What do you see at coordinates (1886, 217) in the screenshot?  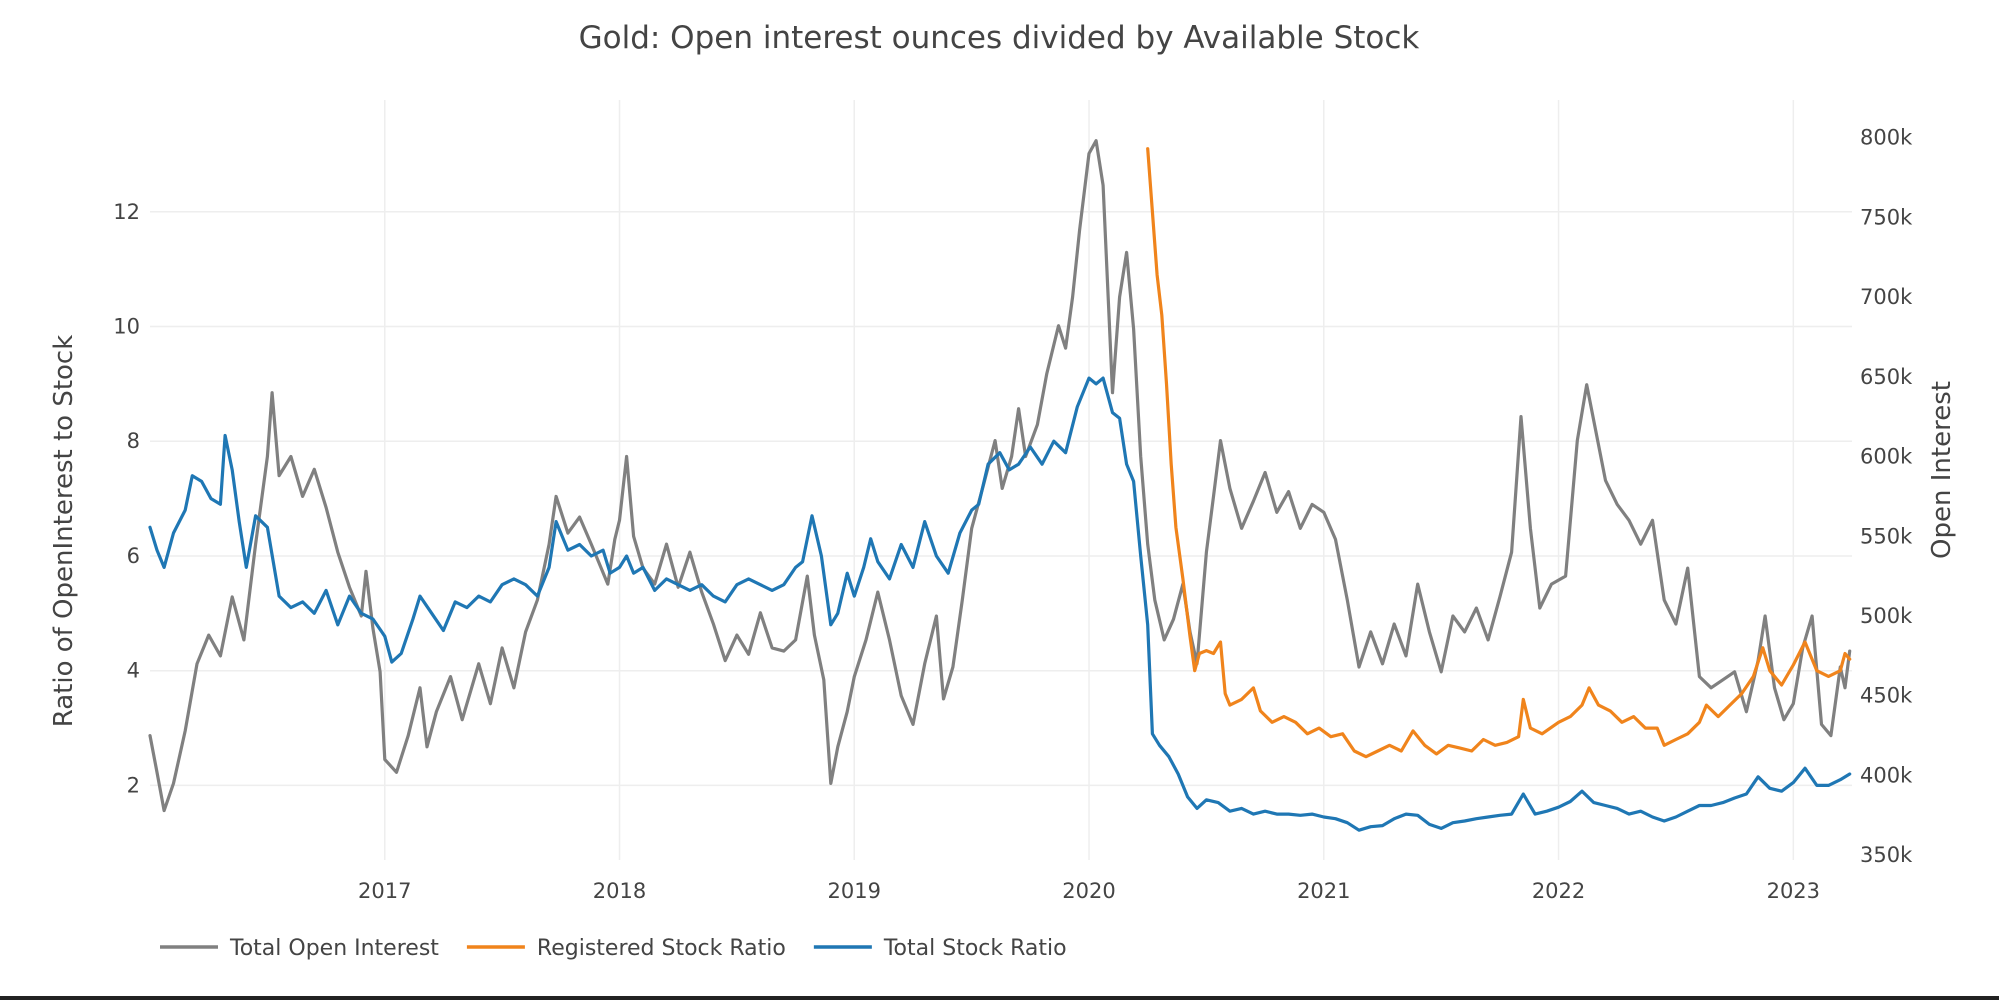 I see `y2-tick-label: 750k` at bounding box center [1886, 217].